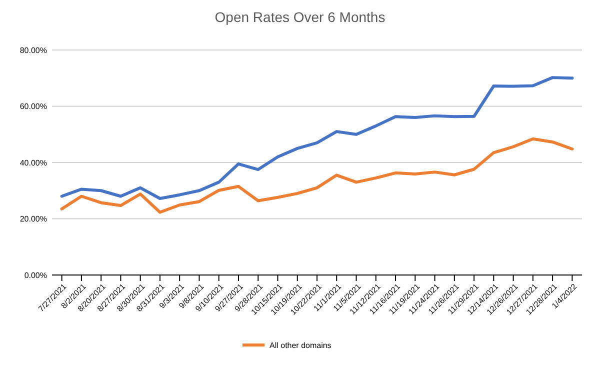 This screenshot has height=371, width=600. I want to click on y-tick-label: 20.00%, so click(33, 219).